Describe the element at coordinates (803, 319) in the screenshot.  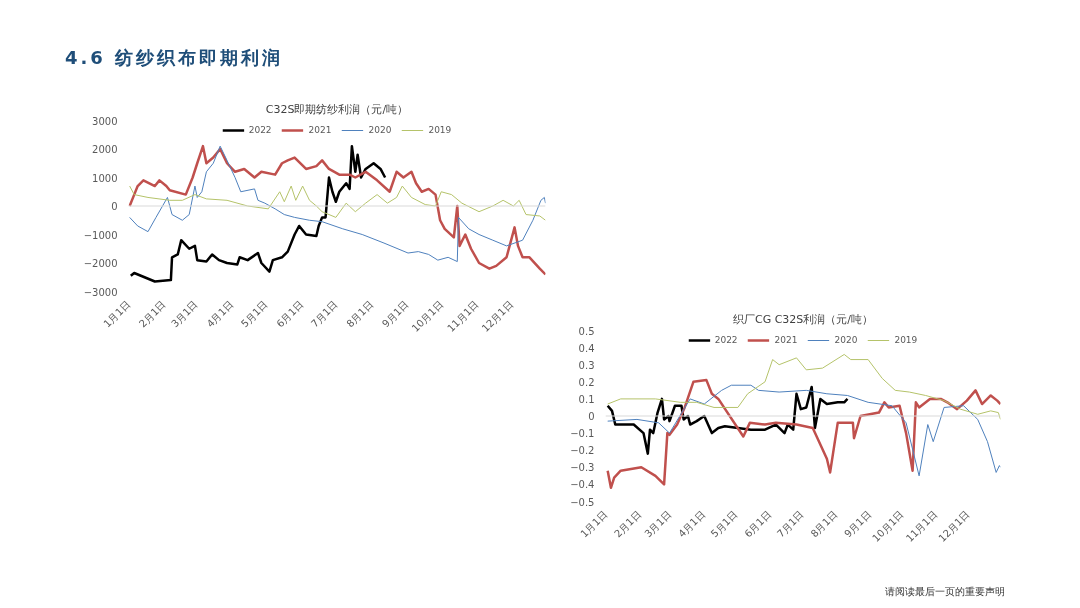
I see `chart-title: 织厂CG C32S利润（元/吨）` at that location.